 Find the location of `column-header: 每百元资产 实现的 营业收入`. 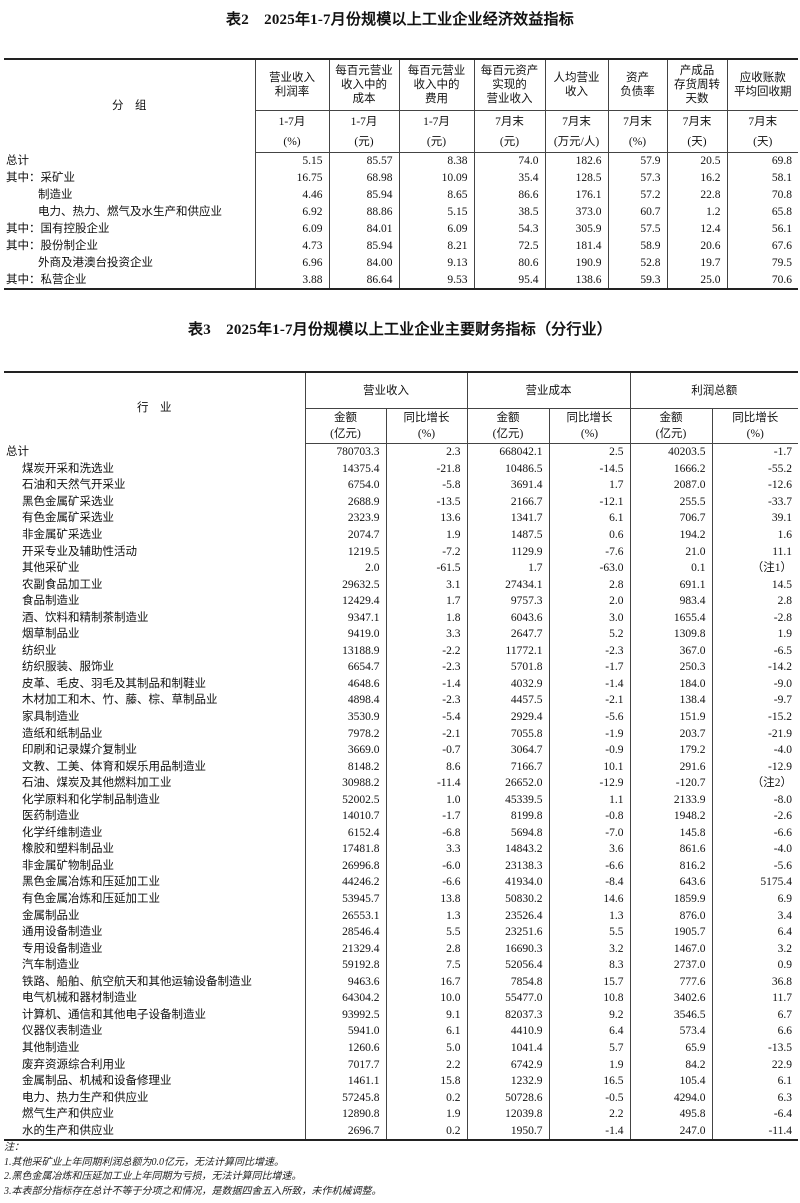

column-header: 每百元资产 实现的 营业收入 is located at coordinates (509, 85).